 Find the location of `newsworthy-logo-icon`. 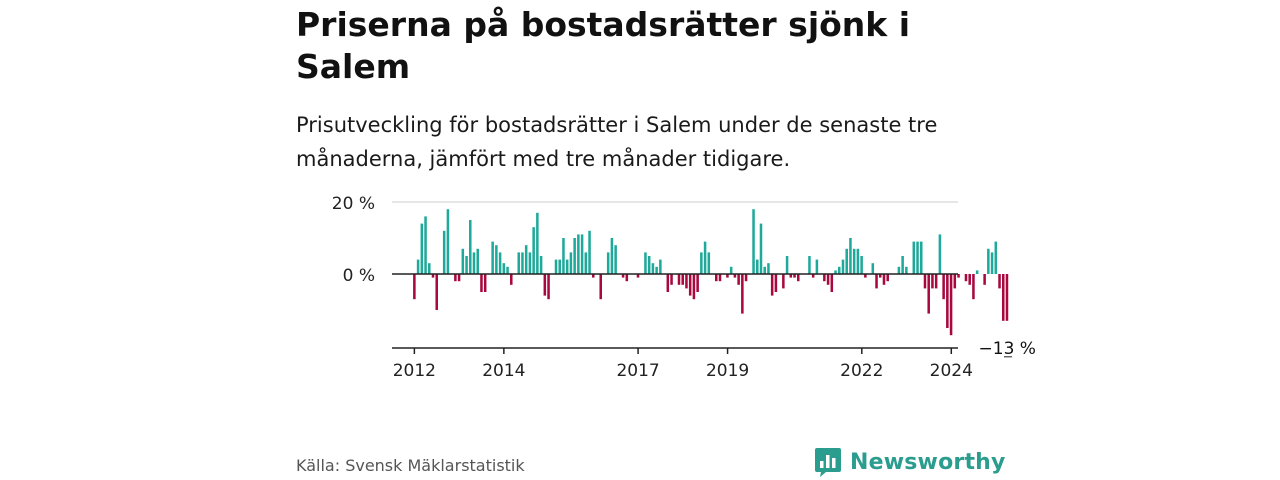

newsworthy-logo-icon is located at coordinates (828, 462).